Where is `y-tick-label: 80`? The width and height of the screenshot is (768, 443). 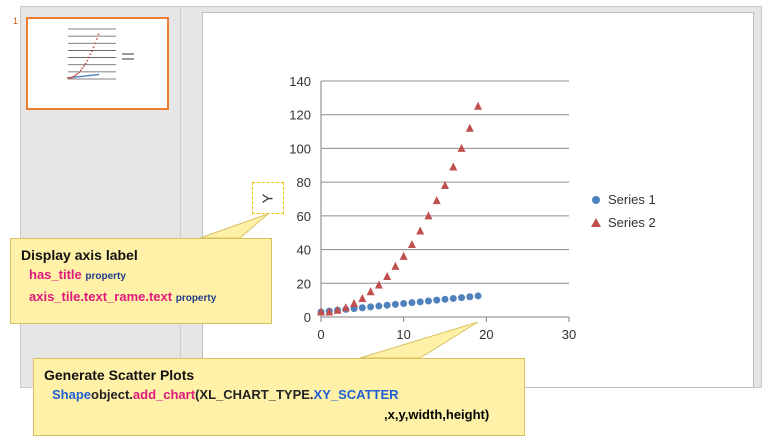
y-tick-label: 80 is located at coordinates (304, 182).